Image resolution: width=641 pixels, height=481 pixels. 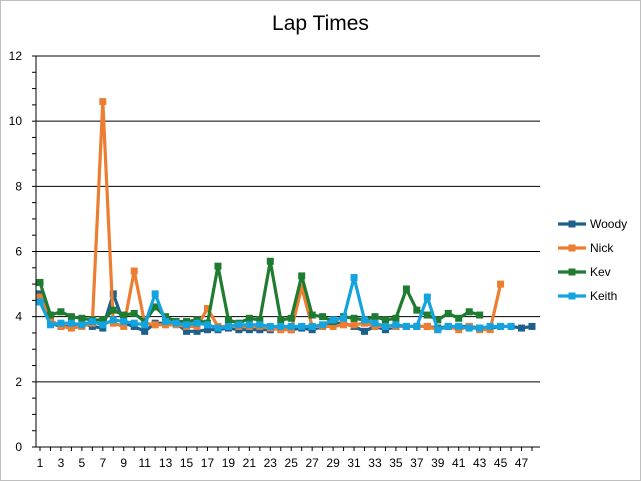 What do you see at coordinates (275, 304) in the screenshot?
I see `series-keith` at bounding box center [275, 304].